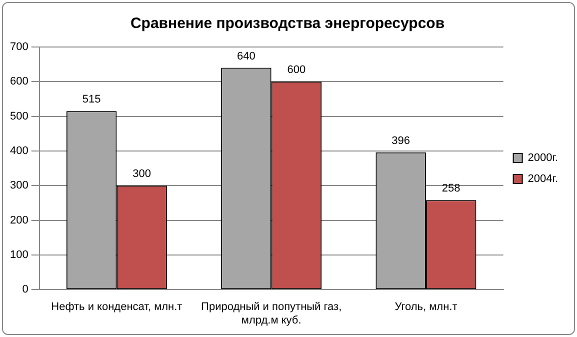 The height and width of the screenshot is (337, 577). Describe the element at coordinates (141, 174) in the screenshot. I see `data-label: 300` at that location.